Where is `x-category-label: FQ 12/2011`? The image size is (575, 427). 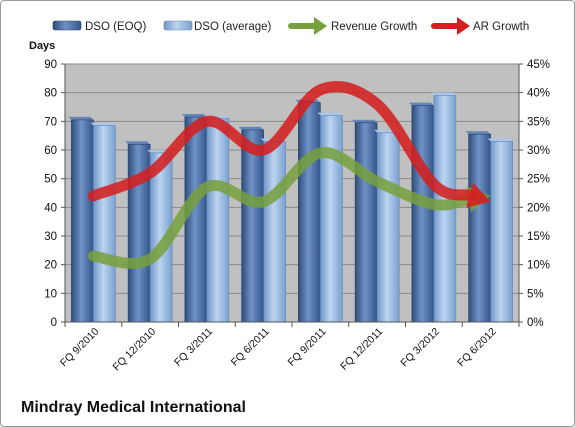 x-category-label: FQ 12/2011 is located at coordinates (361, 349).